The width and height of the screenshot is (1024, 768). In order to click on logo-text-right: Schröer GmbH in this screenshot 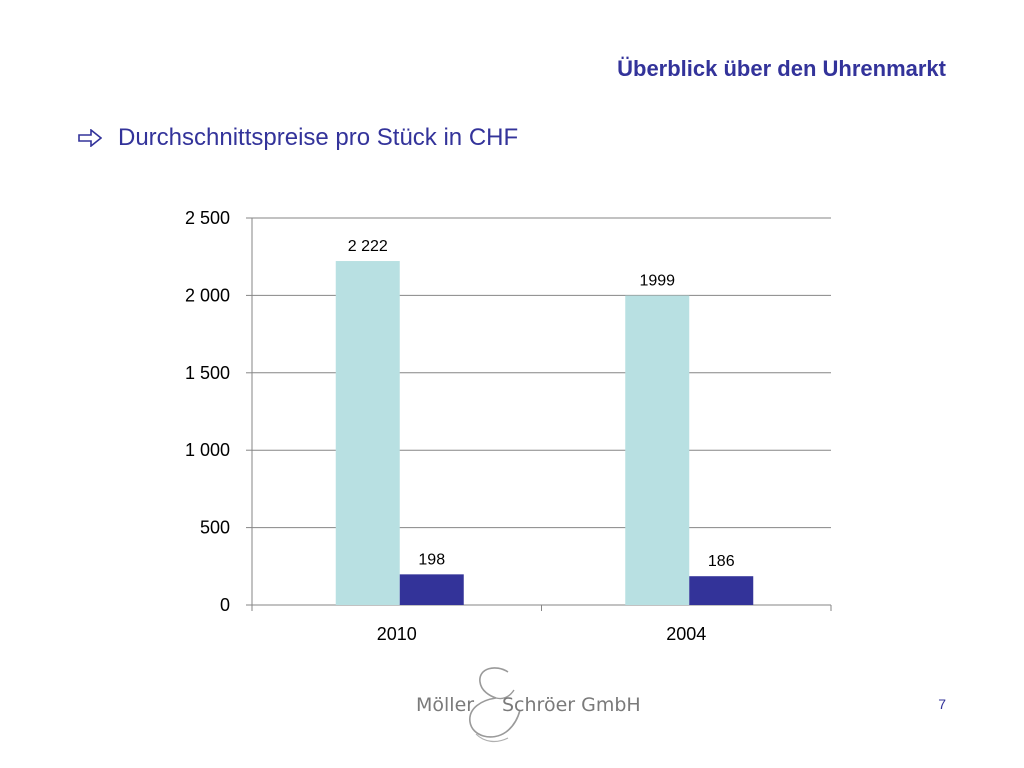, I will do `click(571, 705)`.